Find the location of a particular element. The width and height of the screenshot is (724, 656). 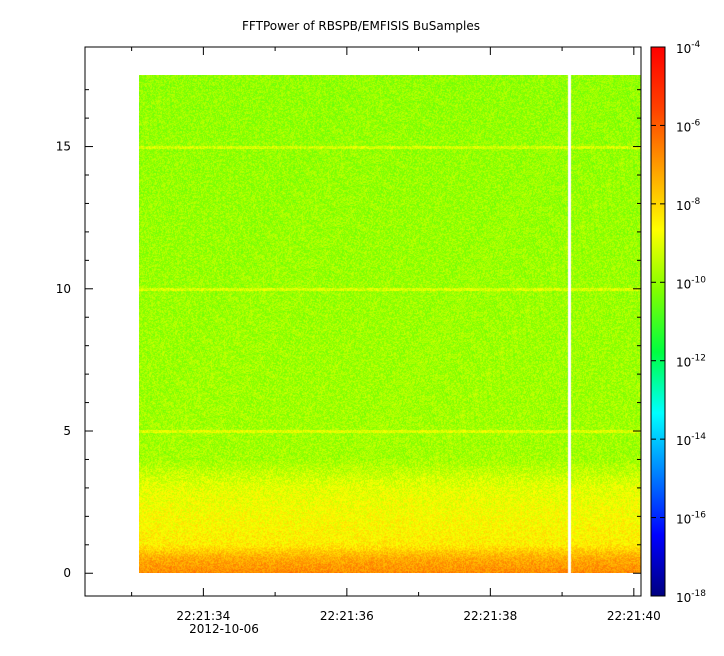

colorbar-tick-label: 10⁻¹² is located at coordinates (691, 362).